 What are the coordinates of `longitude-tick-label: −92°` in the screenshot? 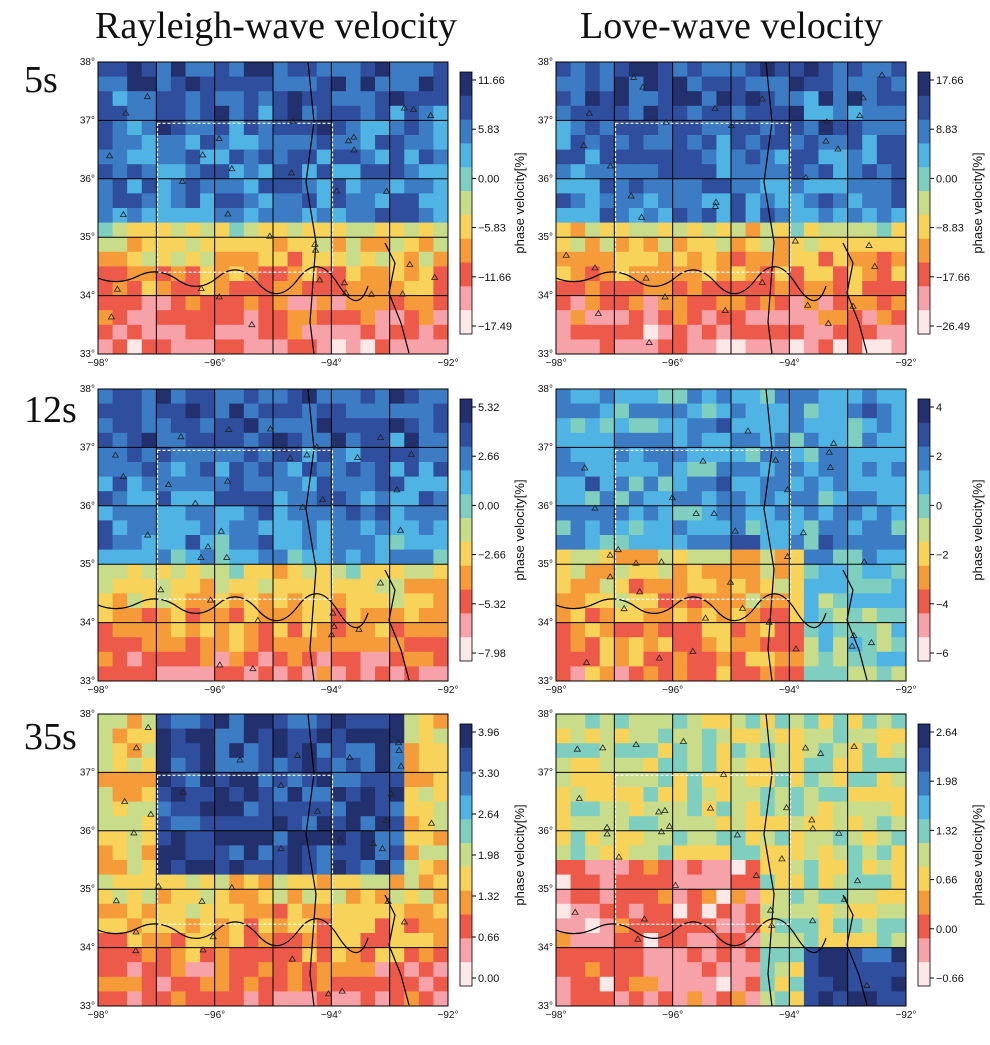 It's located at (448, 1015).